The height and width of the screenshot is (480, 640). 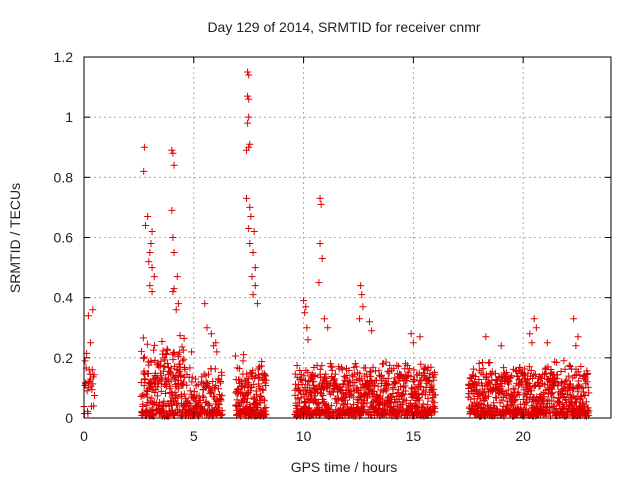 I want to click on x-tick-label: 0, so click(x=84, y=436).